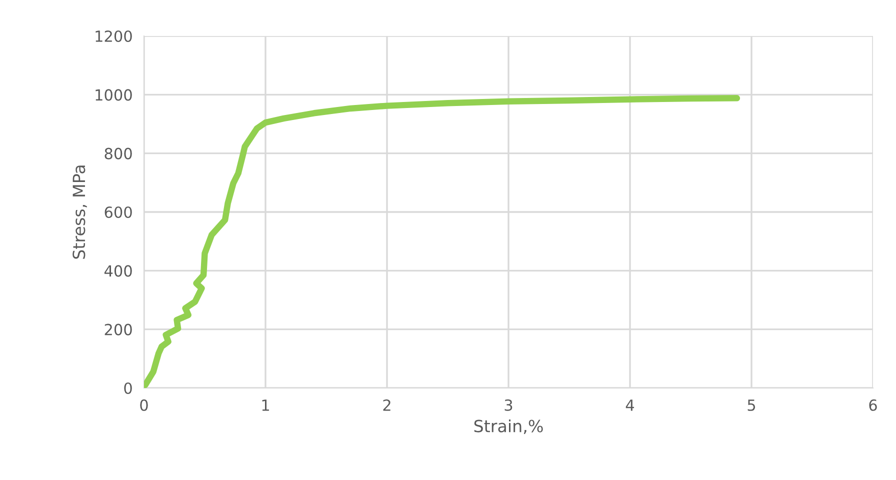 This screenshot has width=896, height=480. I want to click on x-axis-title: Strain,%, so click(508, 426).